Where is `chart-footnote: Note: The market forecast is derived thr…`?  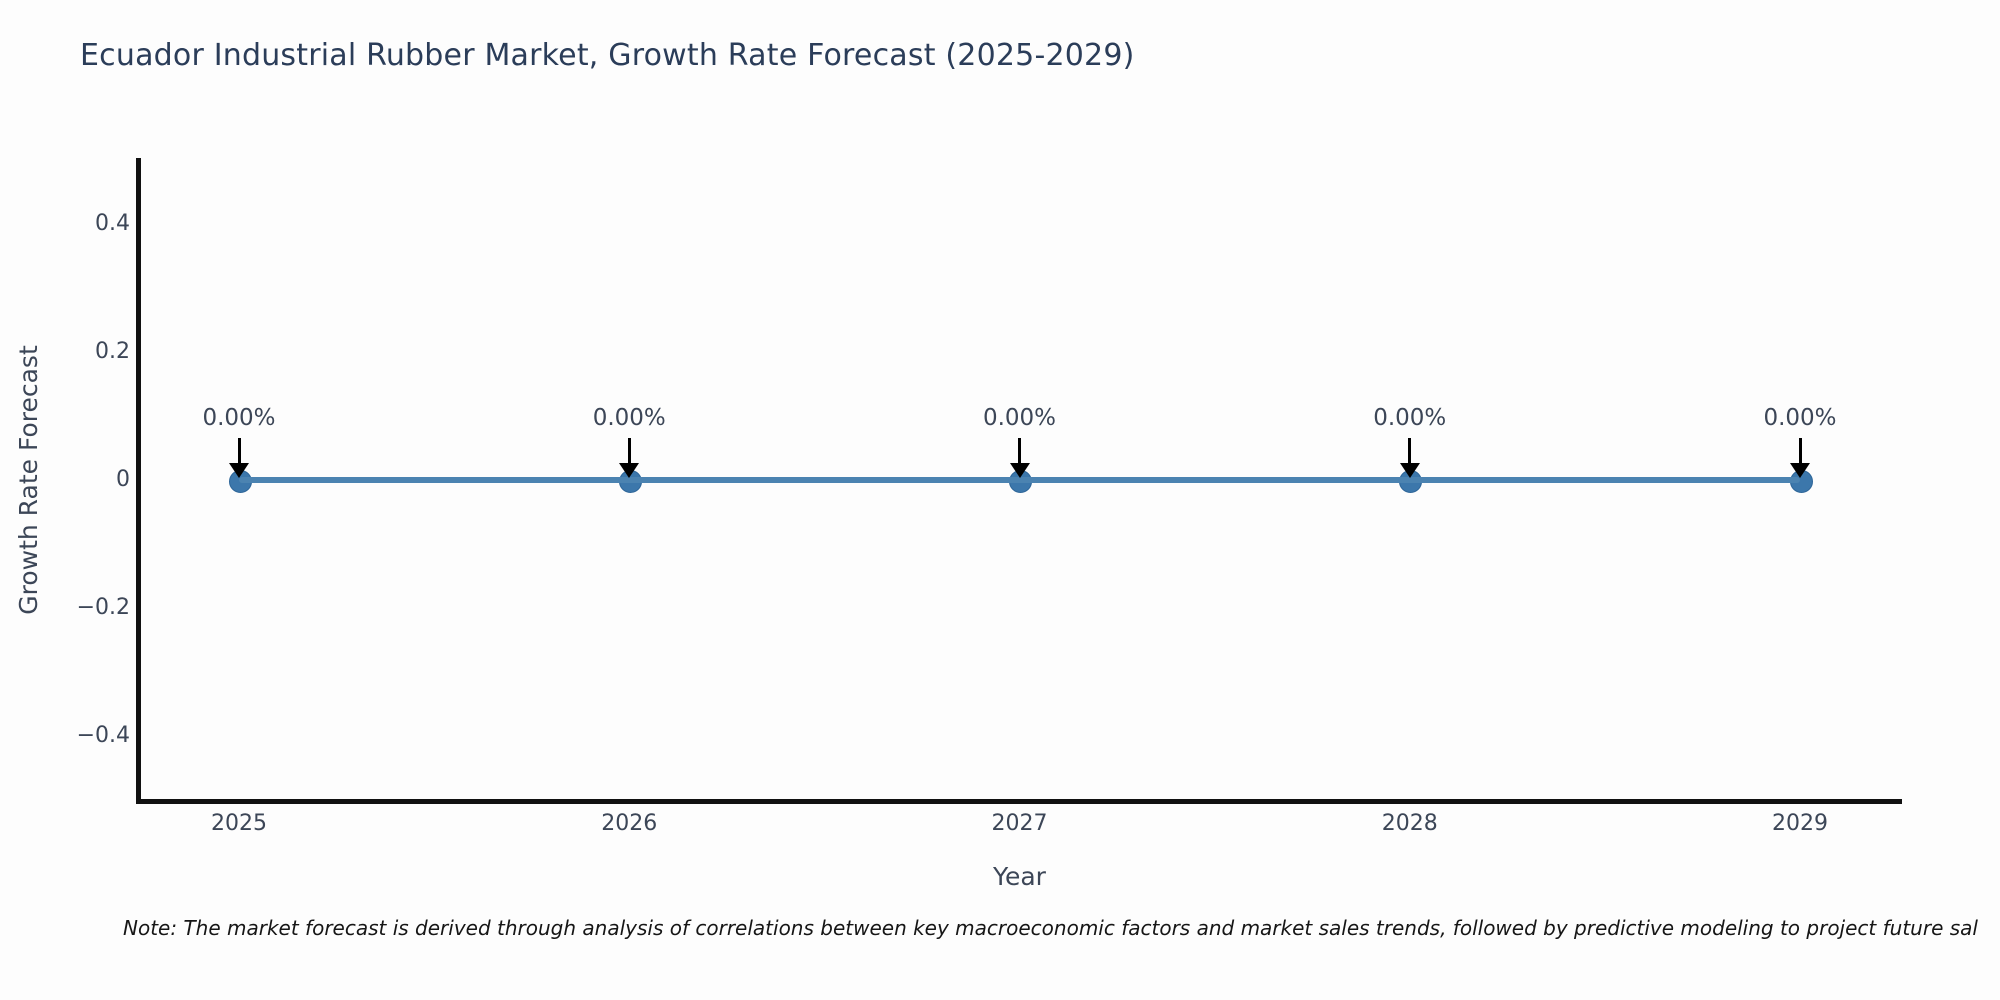 chart-footnote: Note: The market forecast is derived thr… is located at coordinates (1050, 928).